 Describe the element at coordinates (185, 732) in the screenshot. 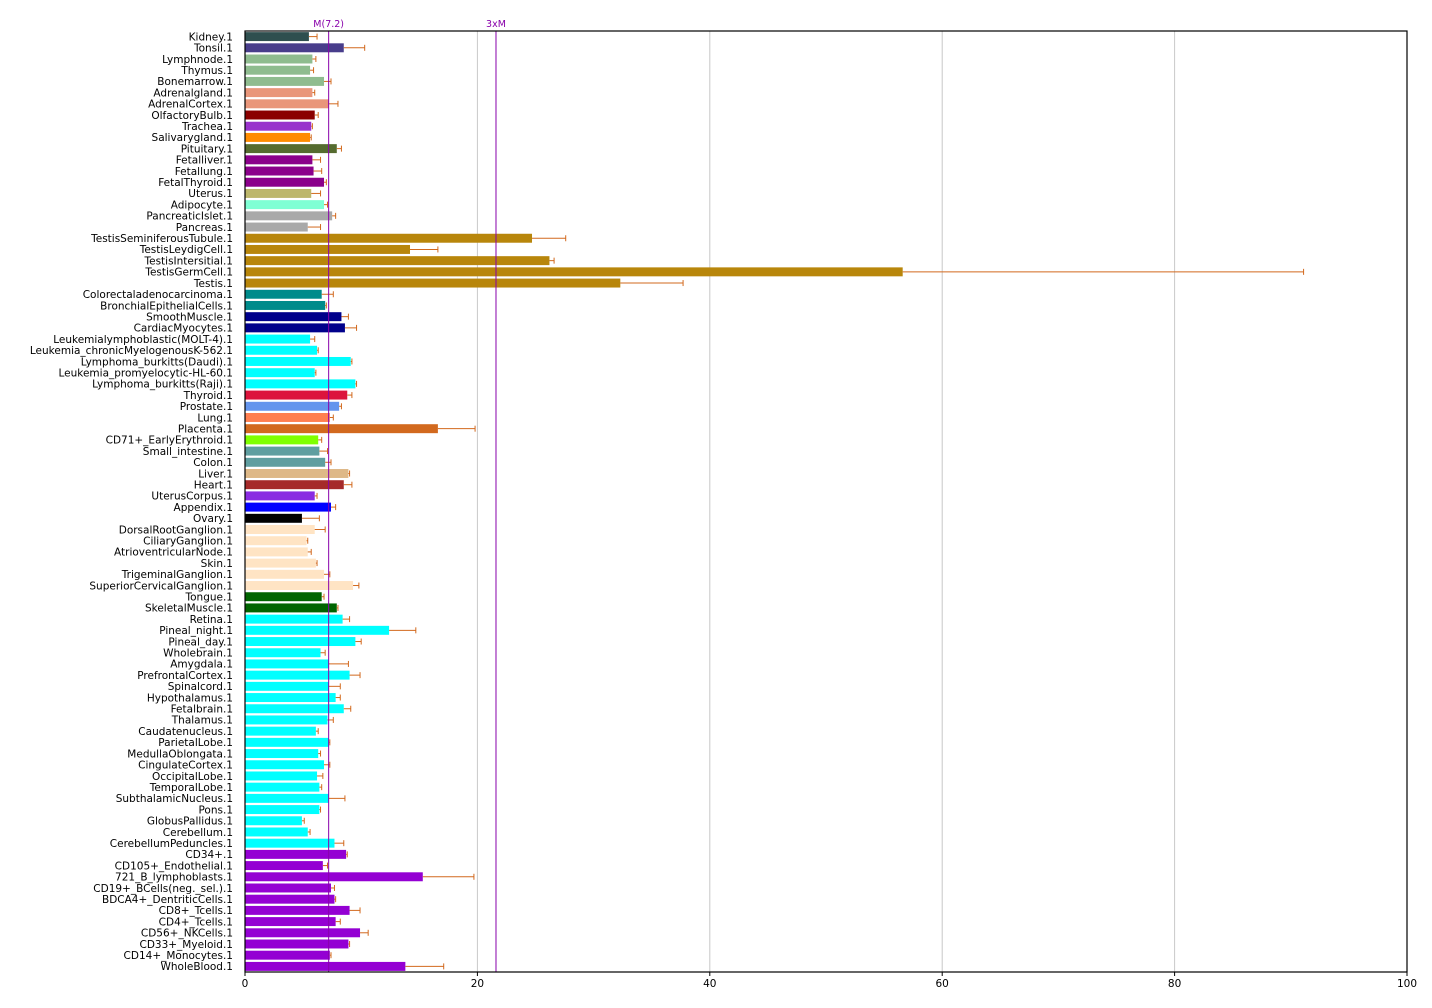

I see `category-label: Caudatenucleus.1` at that location.